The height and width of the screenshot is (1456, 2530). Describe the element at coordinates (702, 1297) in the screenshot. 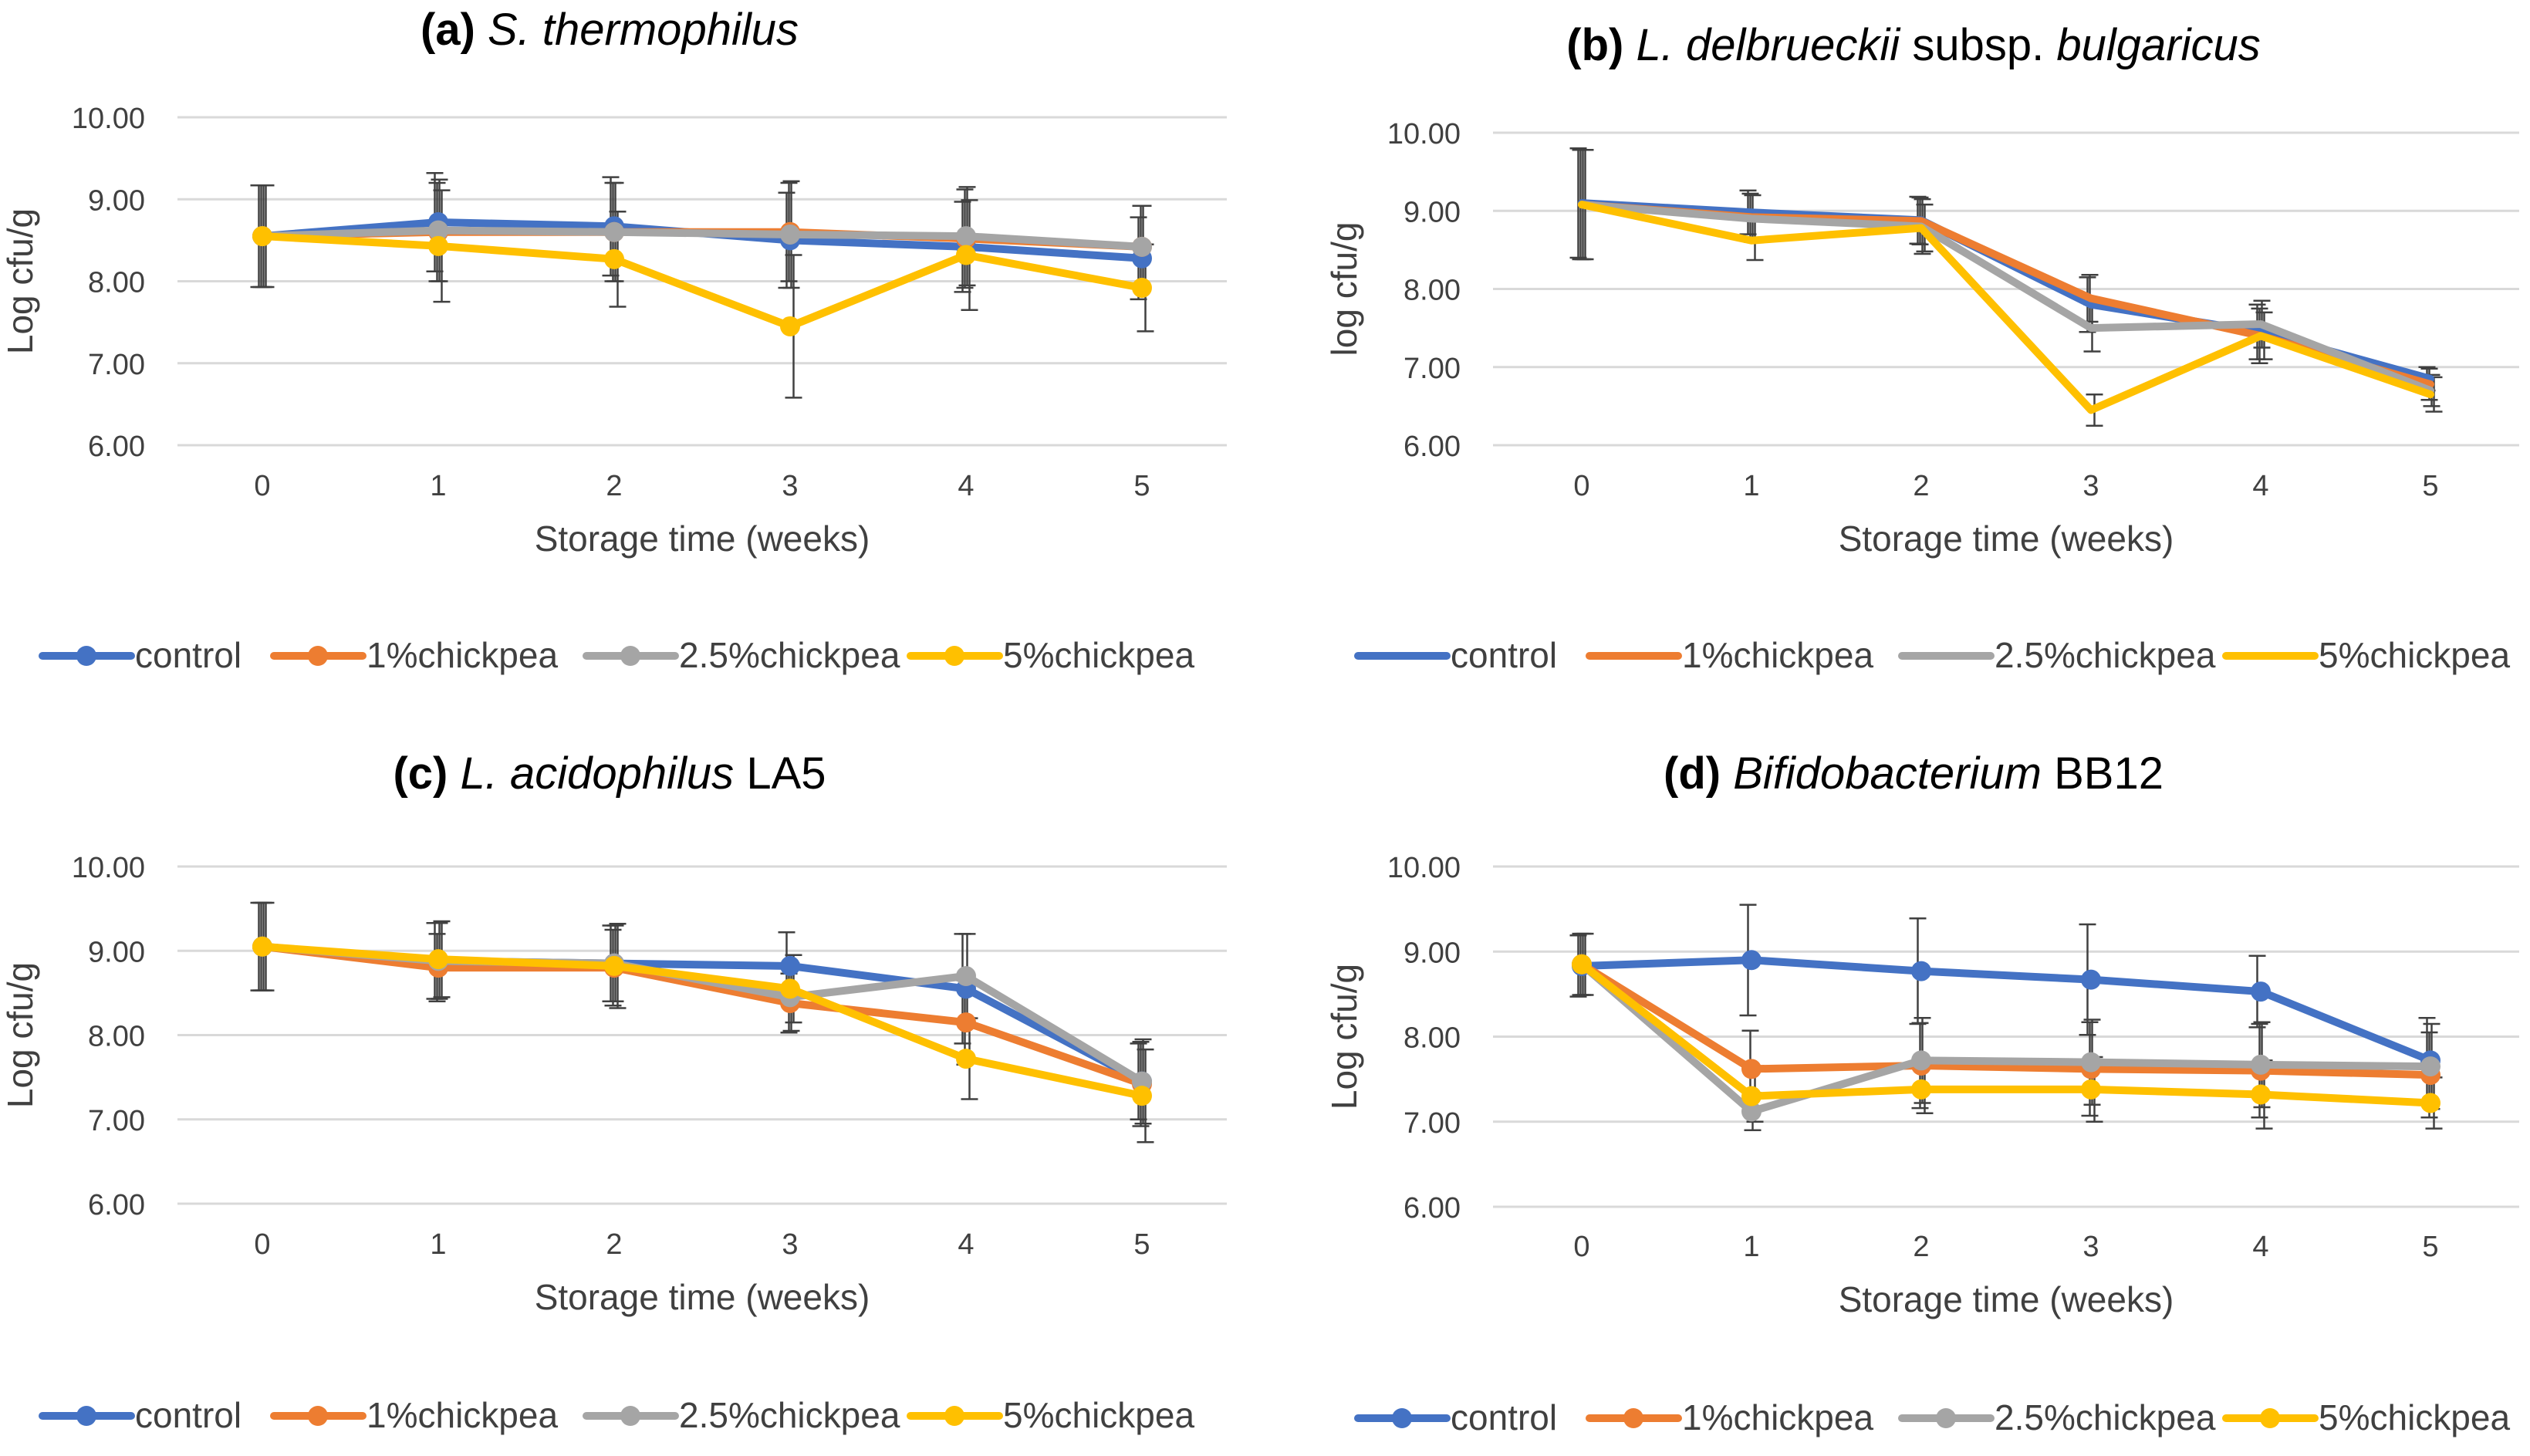

I see `x-axis-title: Storage time (weeks)` at that location.